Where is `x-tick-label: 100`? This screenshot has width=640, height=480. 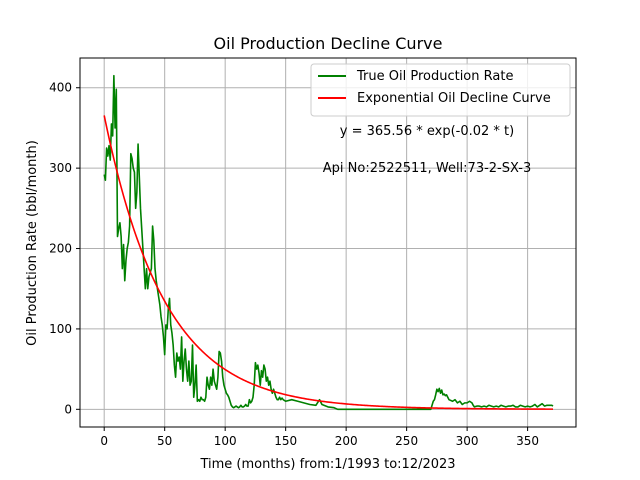
x-tick-label: 100 is located at coordinates (225, 441).